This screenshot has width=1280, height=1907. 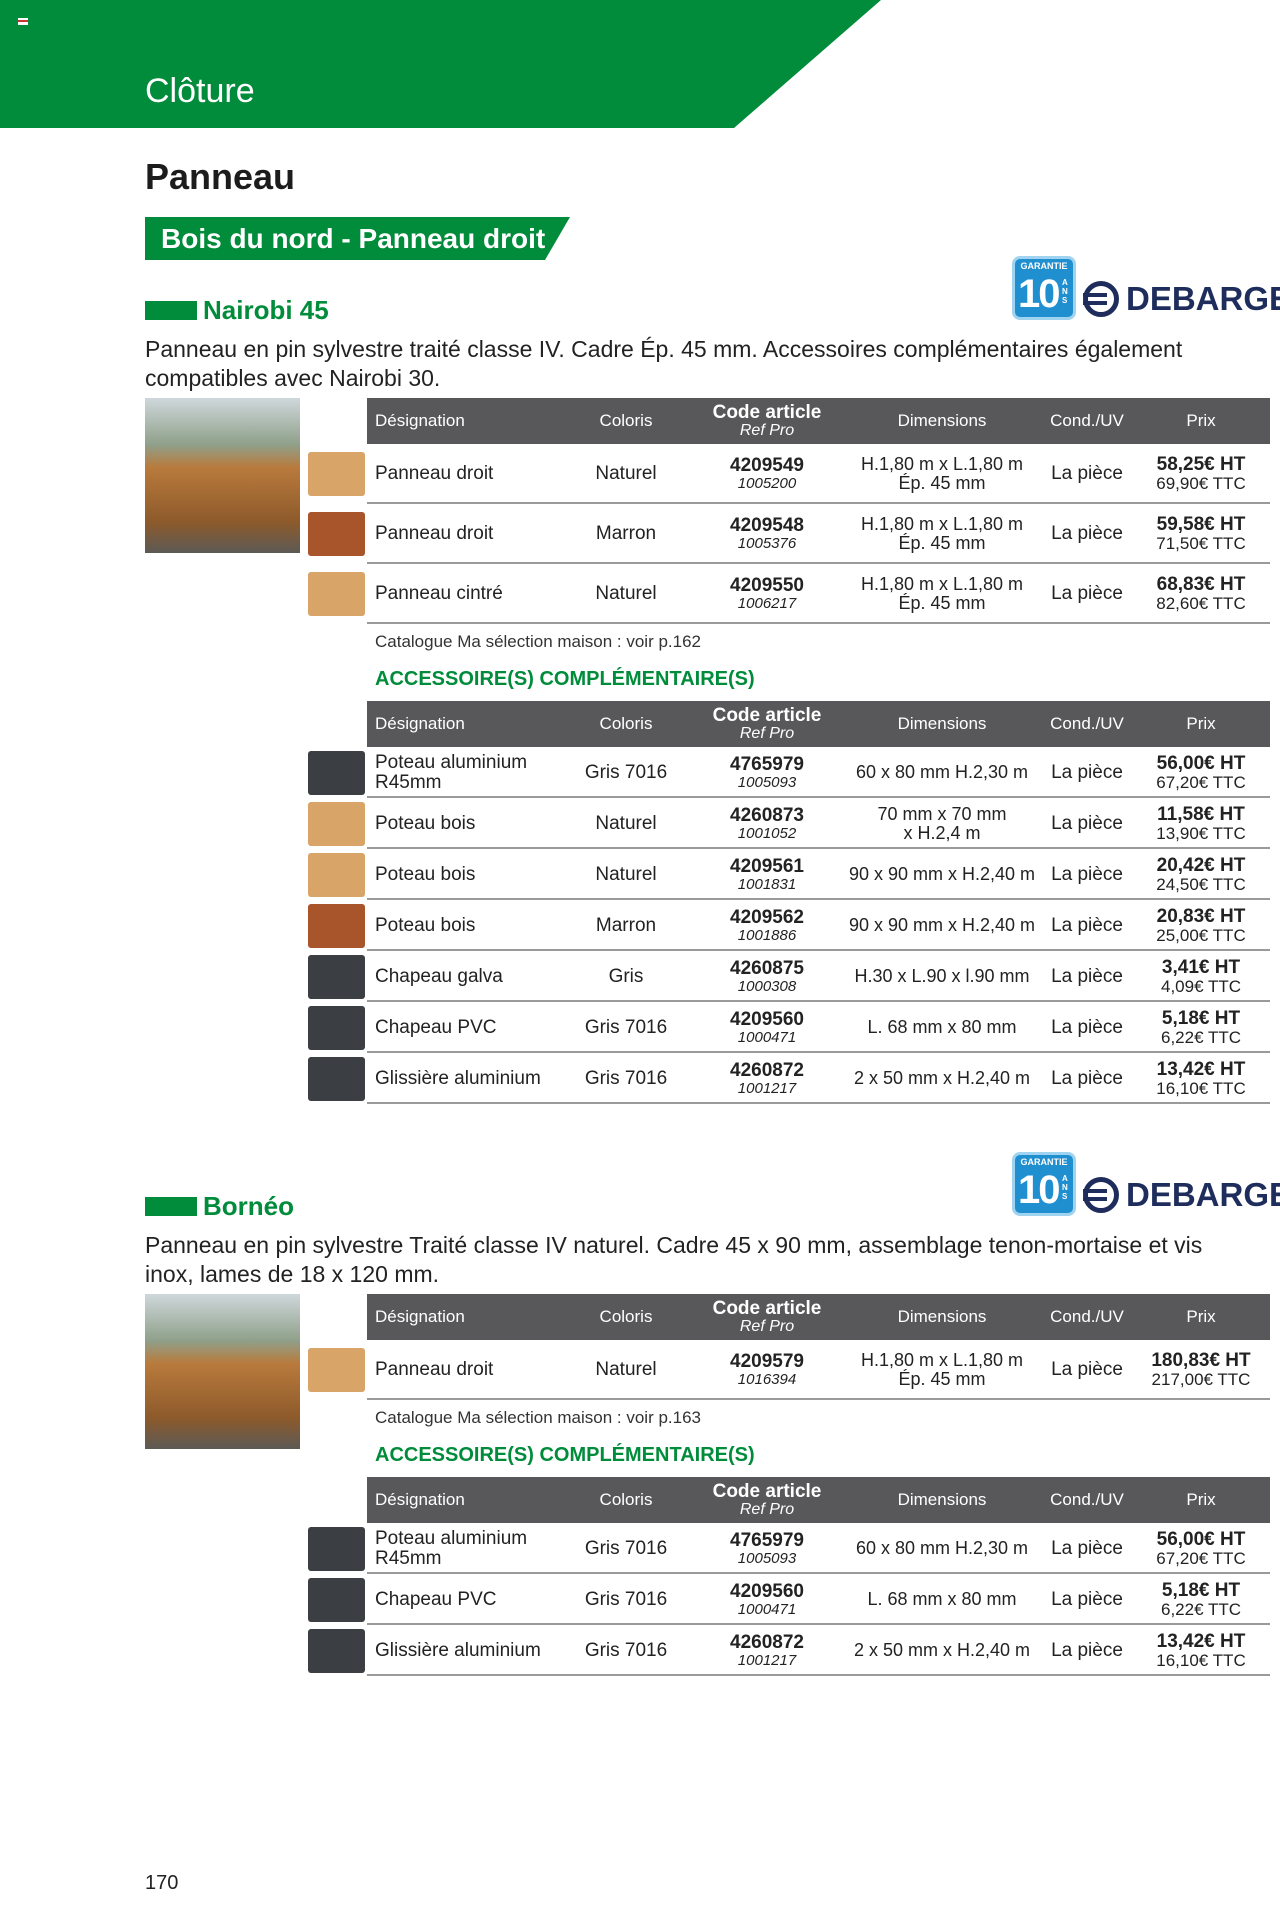 I want to click on price-ht: 58,25€ HT, so click(x=1201, y=465).